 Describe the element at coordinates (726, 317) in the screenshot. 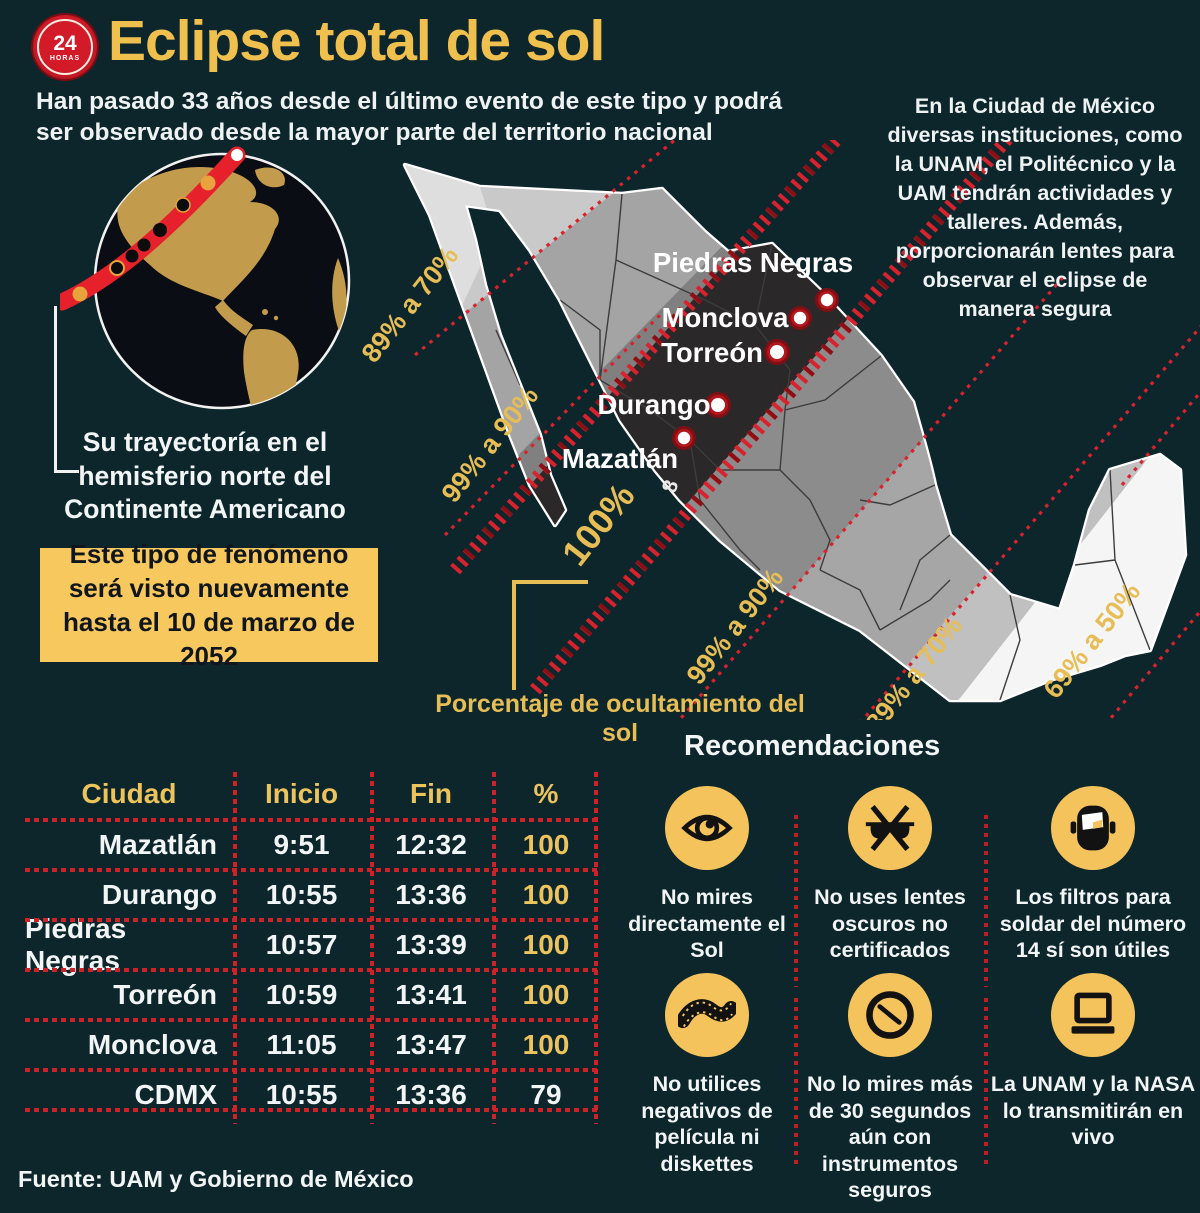

I see `city-label-monclova: Monclova` at that location.